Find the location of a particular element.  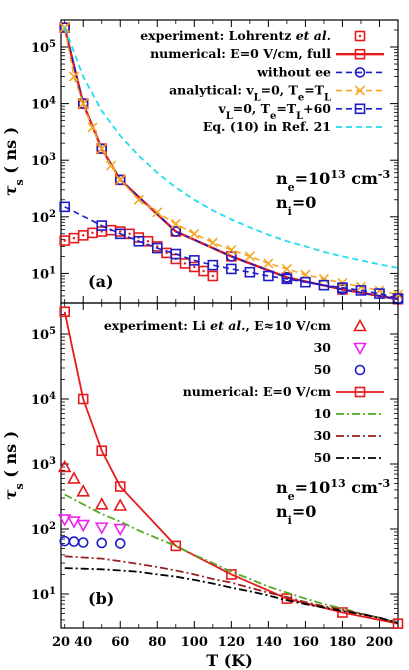

x-tick-label: 40 is located at coordinates (83, 642).